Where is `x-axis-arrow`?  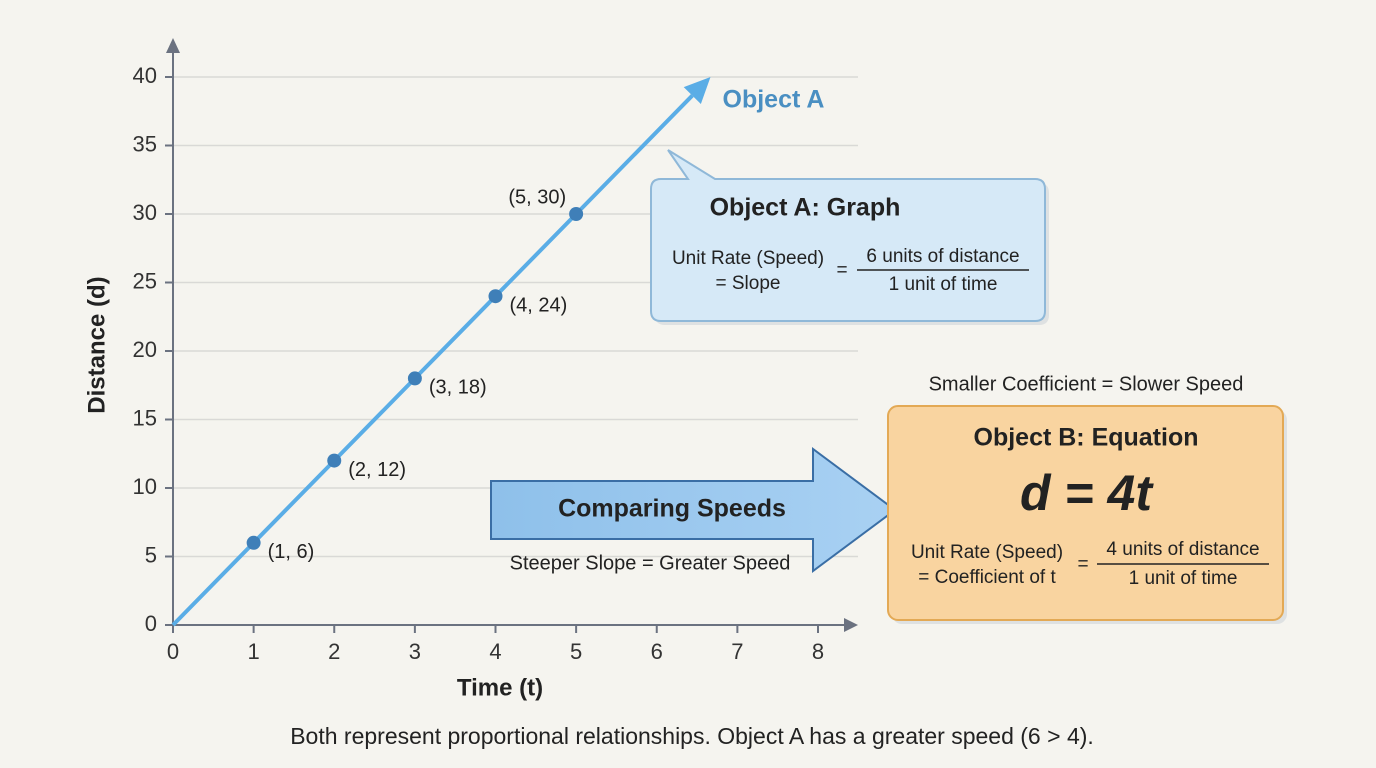 x-axis-arrow is located at coordinates (851, 625).